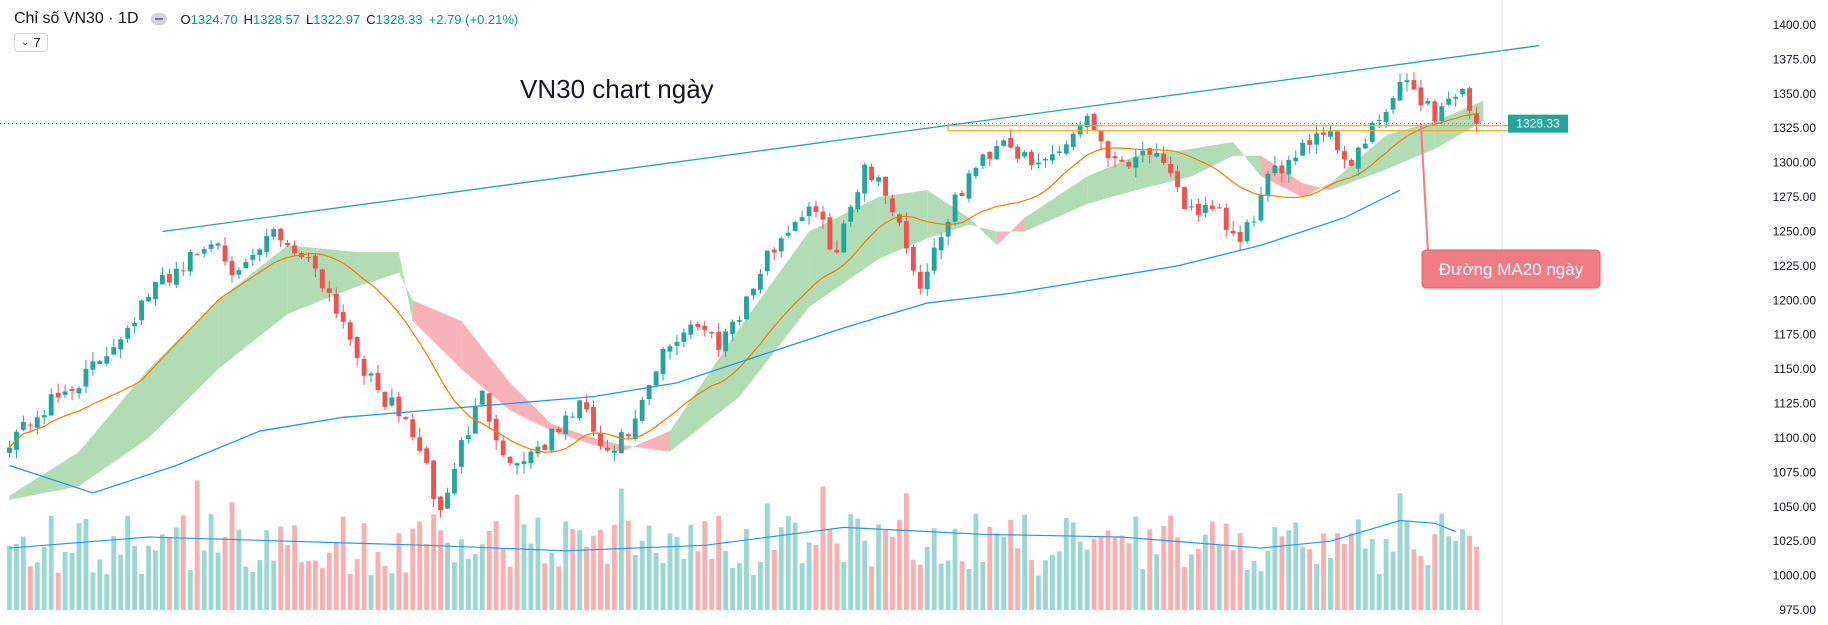 The height and width of the screenshot is (625, 1828). I want to click on y-tick-label: 1200.00, so click(1795, 300).